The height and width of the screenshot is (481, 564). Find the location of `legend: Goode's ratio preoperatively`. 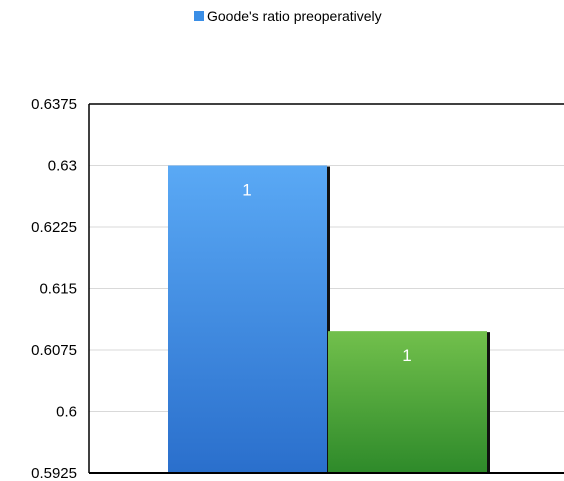

legend: Goode's ratio preoperatively is located at coordinates (288, 16).